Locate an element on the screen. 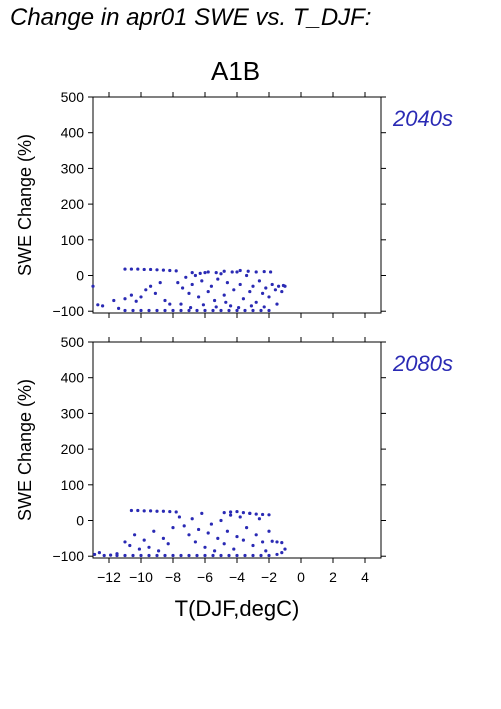 This screenshot has height=709, width=501. panel-1-ytick-label: 300 is located at coordinates (73, 168).